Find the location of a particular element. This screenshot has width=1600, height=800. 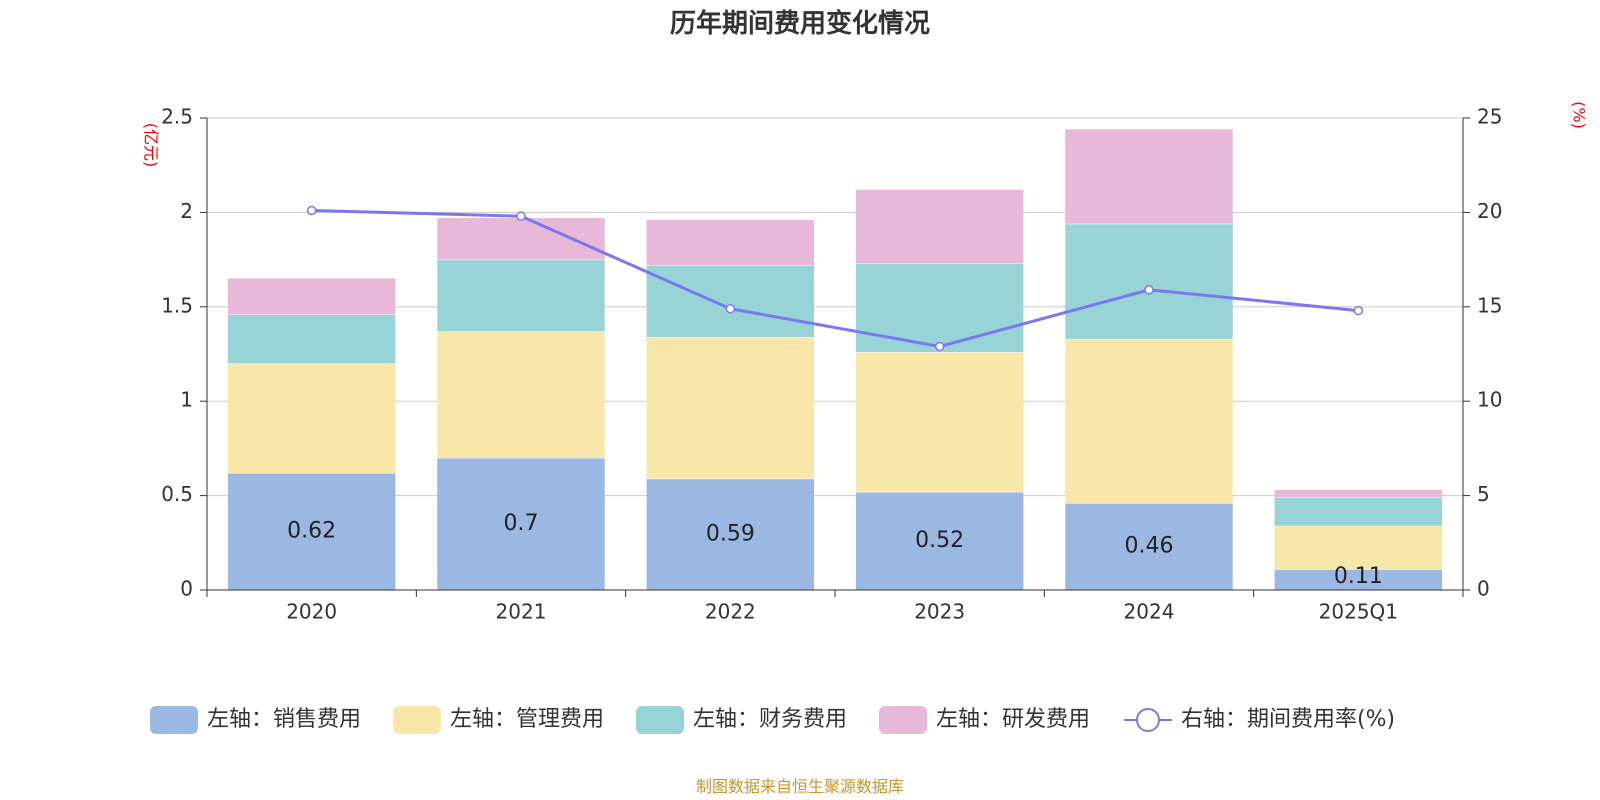

x-tick-label-2022: 2022 is located at coordinates (730, 612).